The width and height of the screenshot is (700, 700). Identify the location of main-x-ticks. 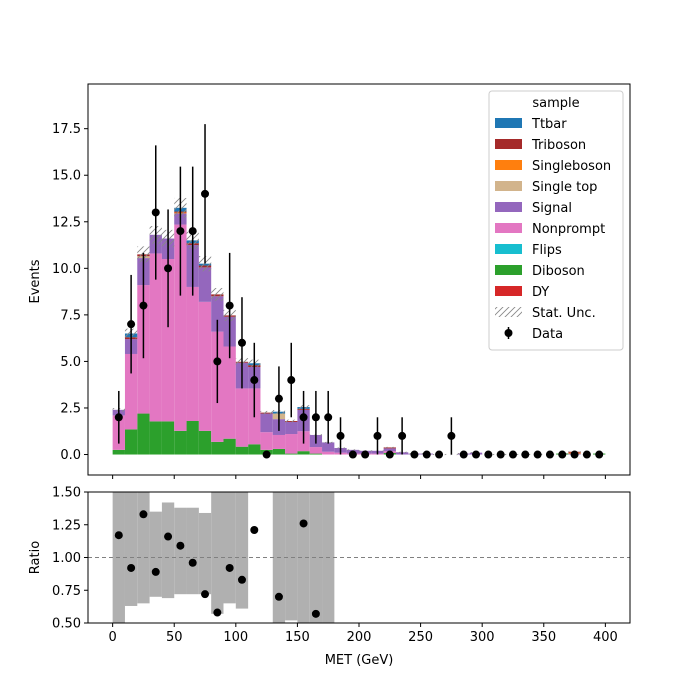
(359, 477).